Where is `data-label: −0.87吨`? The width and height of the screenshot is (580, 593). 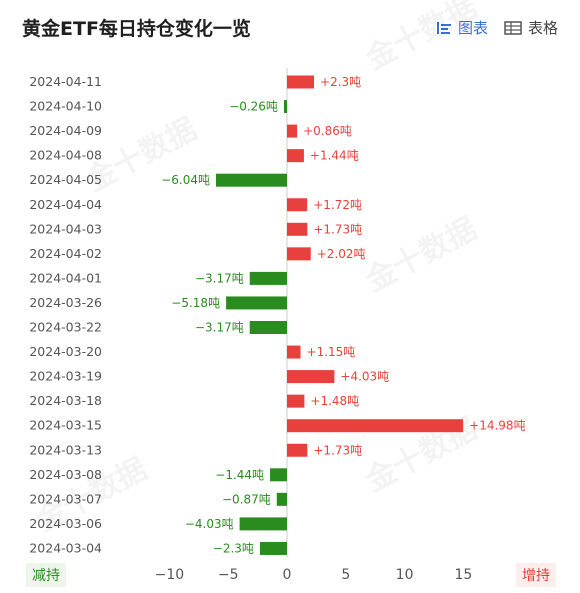
data-label: −0.87吨 is located at coordinates (246, 499).